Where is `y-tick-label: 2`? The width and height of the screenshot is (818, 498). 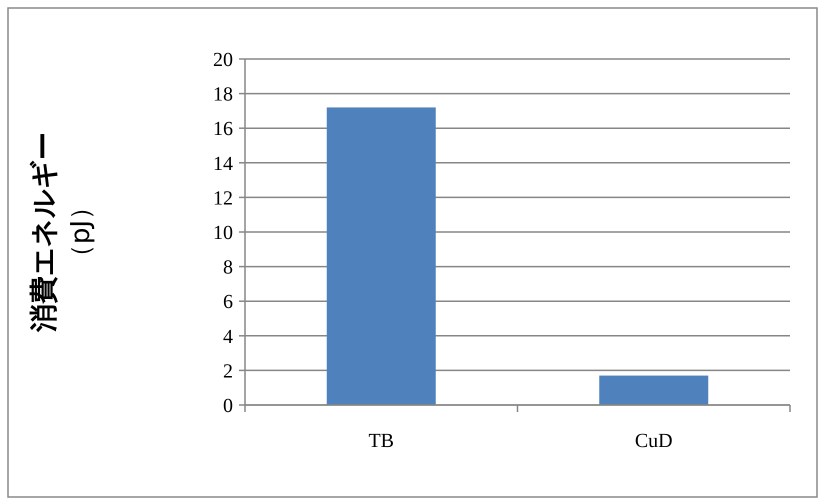
y-tick-label: 2 is located at coordinates (228, 371).